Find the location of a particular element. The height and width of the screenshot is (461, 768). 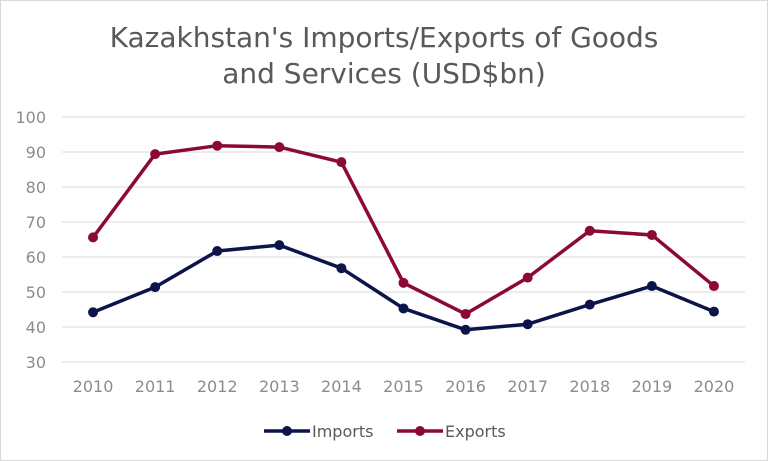

y-tick-label: 60 is located at coordinates (36, 257).